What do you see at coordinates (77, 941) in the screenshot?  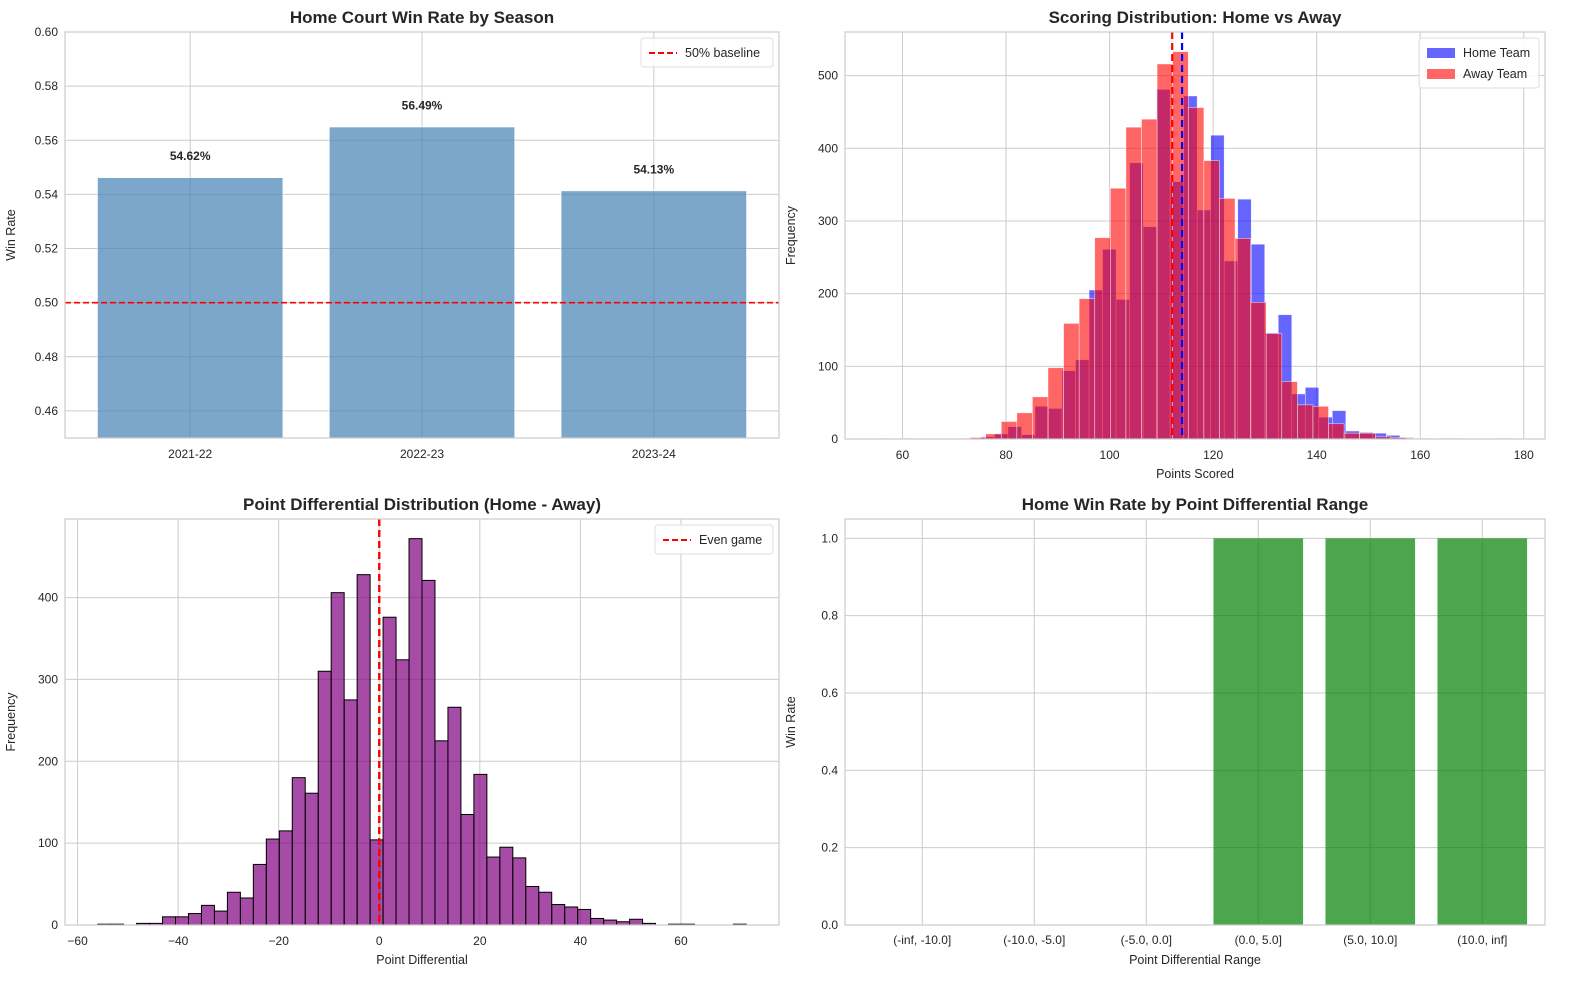 I see `x-tick-label: −60` at bounding box center [77, 941].